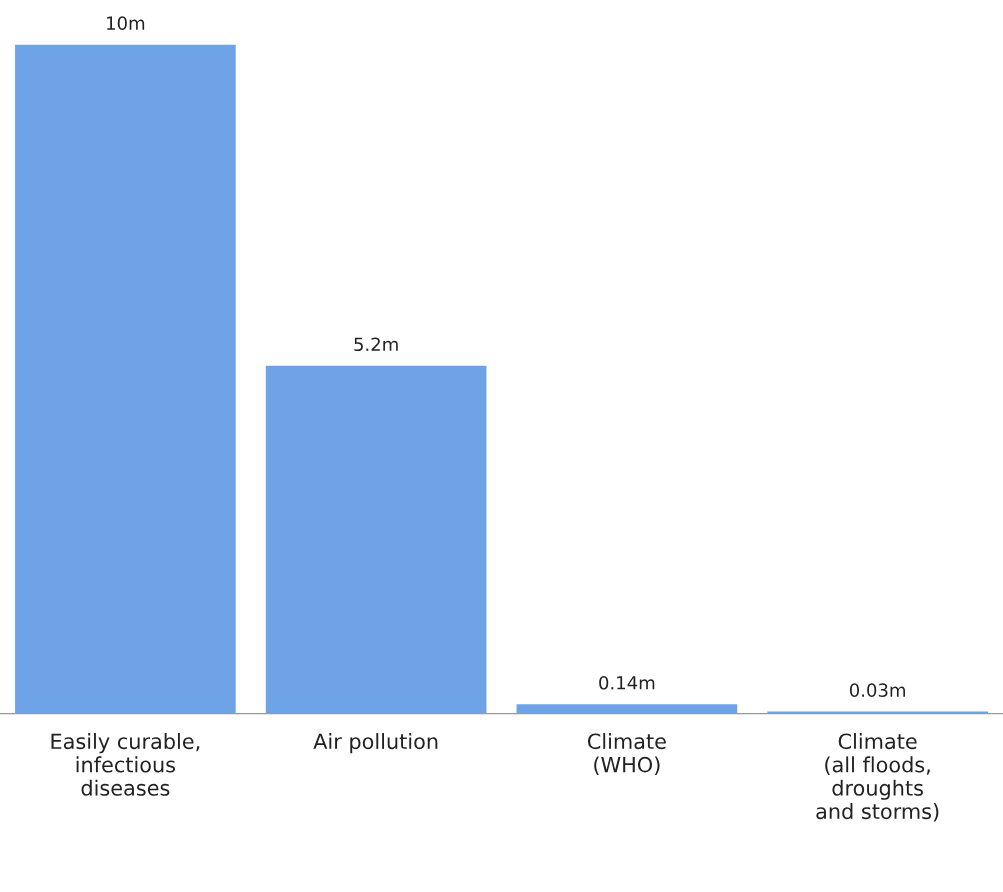  What do you see at coordinates (877, 777) in the screenshot?
I see `x-tick-label: Climate (all floods, droughts and storms)` at bounding box center [877, 777].